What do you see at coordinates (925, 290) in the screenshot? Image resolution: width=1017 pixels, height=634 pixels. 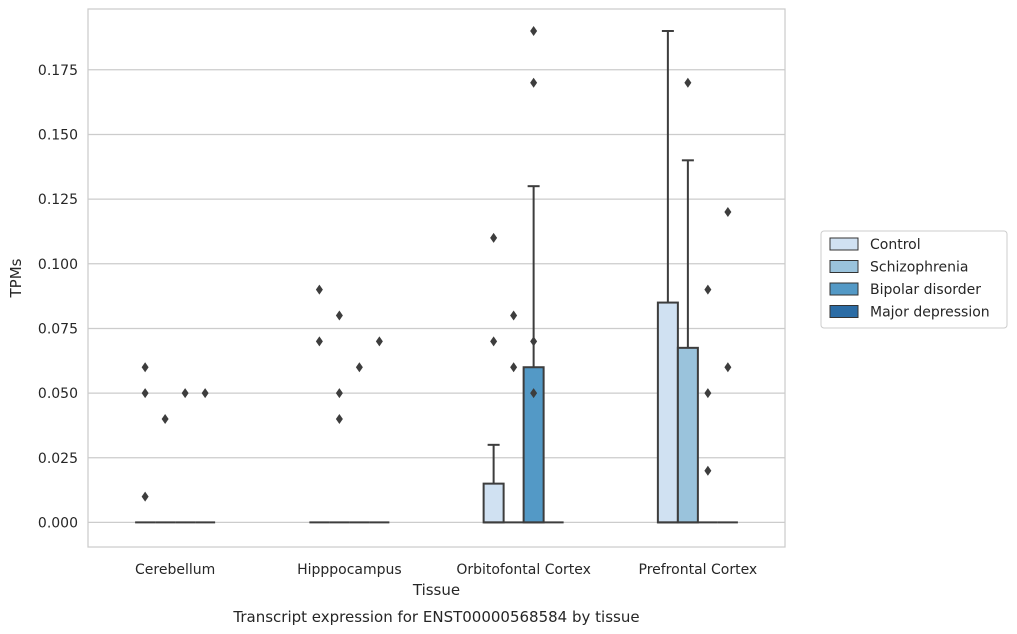 I see `legend-label: Bipolar disorder` at bounding box center [925, 290].